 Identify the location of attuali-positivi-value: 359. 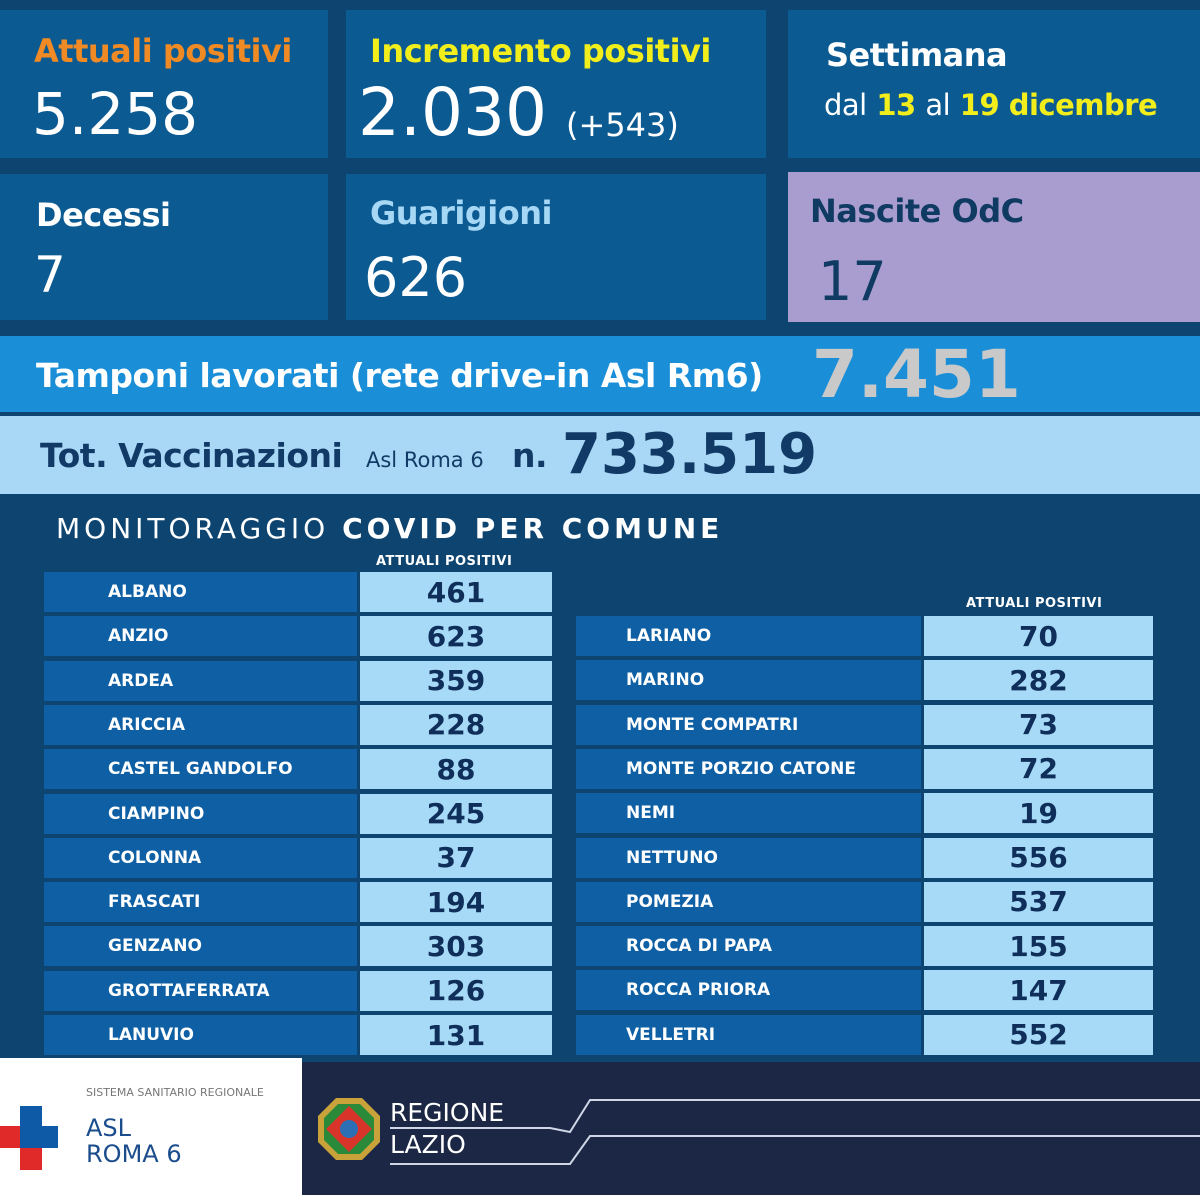
(456, 680).